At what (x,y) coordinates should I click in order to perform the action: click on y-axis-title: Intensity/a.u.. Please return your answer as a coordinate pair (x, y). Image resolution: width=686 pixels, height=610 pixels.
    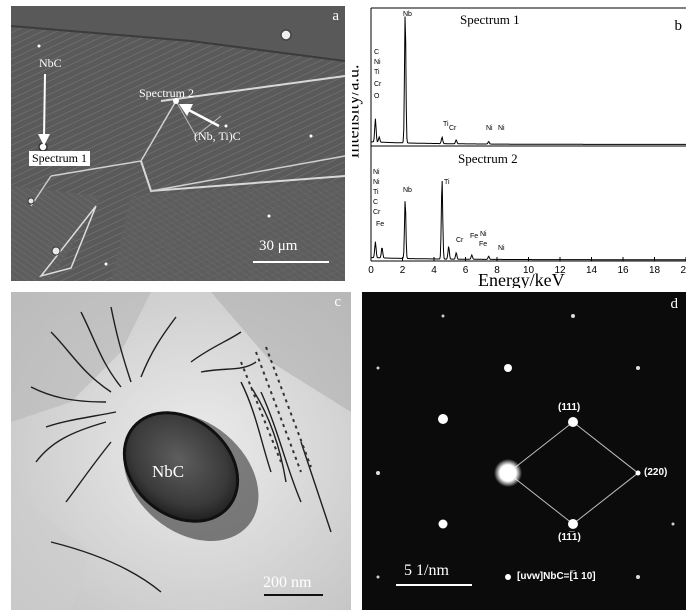
    Looking at the image, I should click on (357, 111).